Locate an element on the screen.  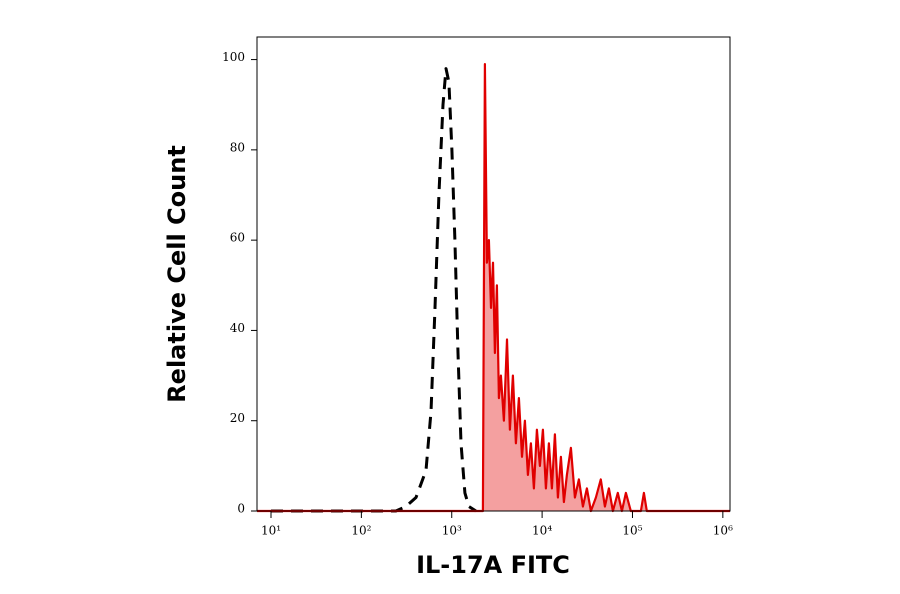
y-axis-title: Relative Cell Count is located at coordinates (177, 274).